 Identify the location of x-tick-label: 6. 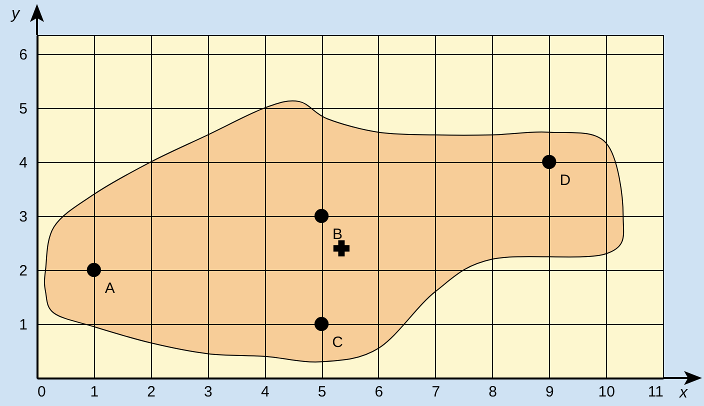
(379, 392).